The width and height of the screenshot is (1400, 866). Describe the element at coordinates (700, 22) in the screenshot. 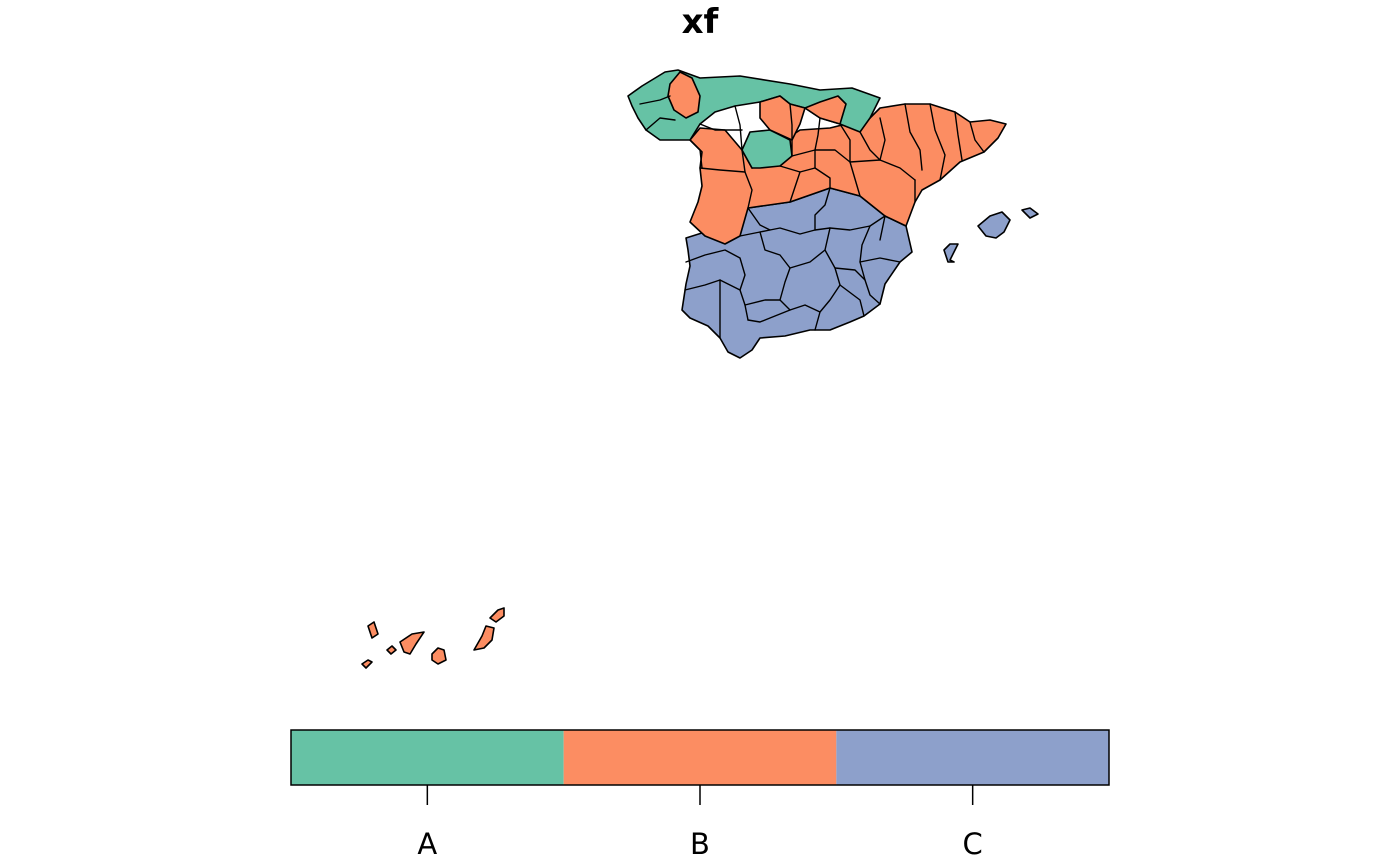

I see `map-title: xf` at that location.